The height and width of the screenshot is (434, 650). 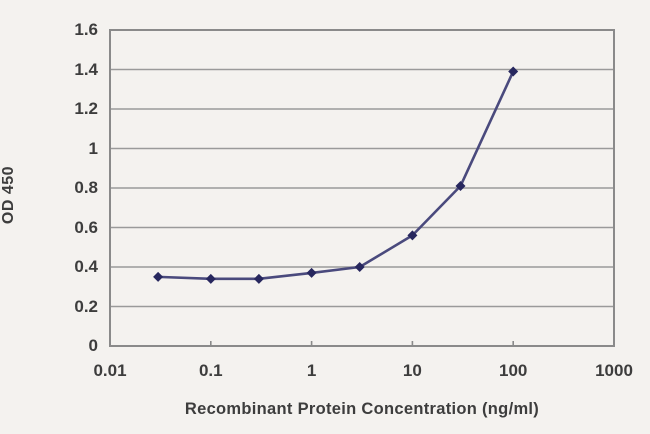 What do you see at coordinates (93, 148) in the screenshot?
I see `y-tick-label: 1` at bounding box center [93, 148].